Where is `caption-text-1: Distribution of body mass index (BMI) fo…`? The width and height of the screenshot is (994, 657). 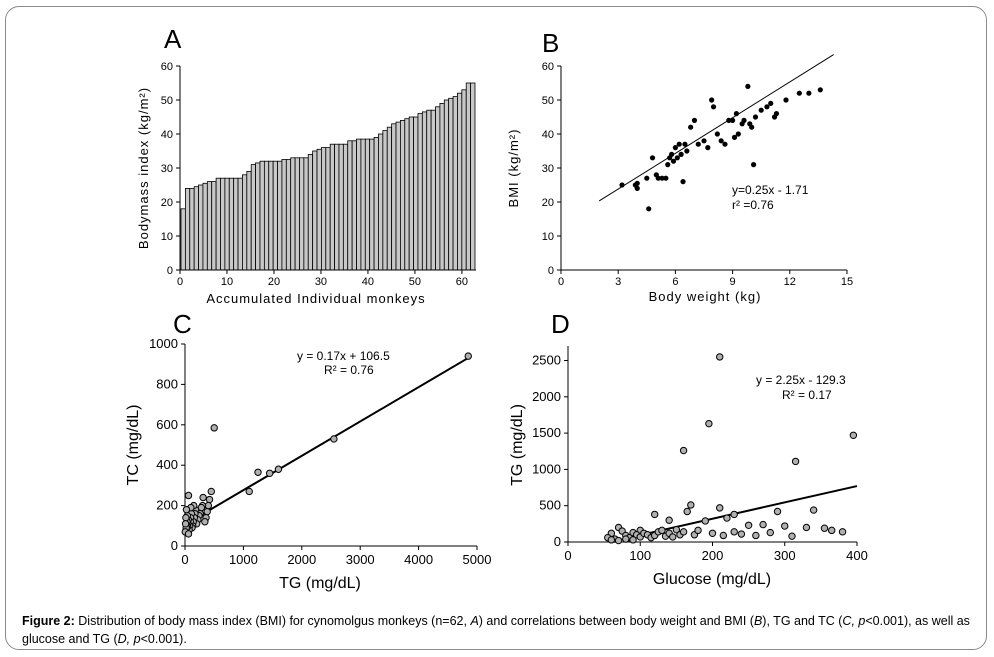
caption-text-1: Distribution of body mass index (BMI) fo… is located at coordinates (272, 621).